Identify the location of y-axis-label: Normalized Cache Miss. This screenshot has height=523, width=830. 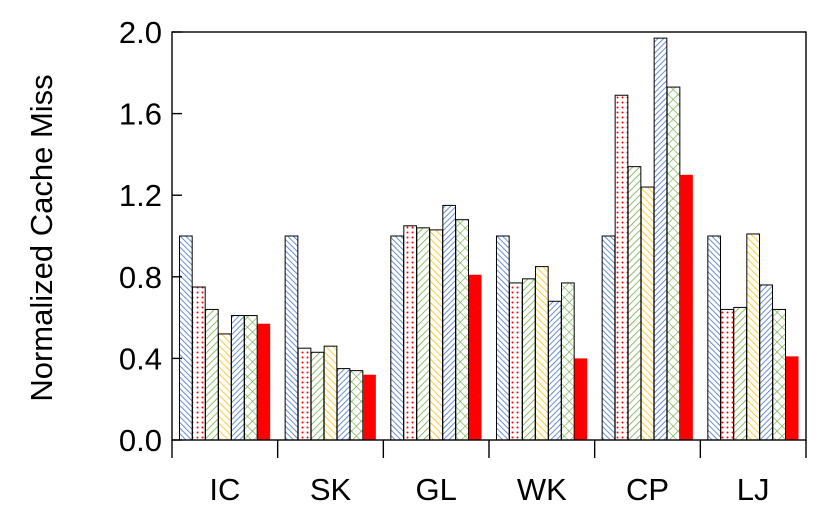
(41, 237).